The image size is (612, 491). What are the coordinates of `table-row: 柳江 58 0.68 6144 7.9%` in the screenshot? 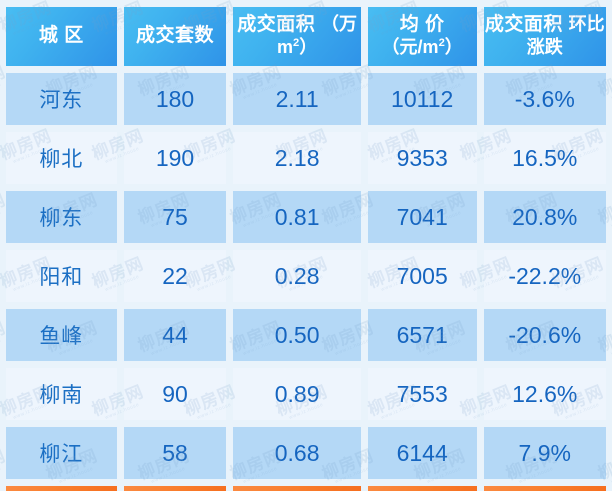 It's located at (306, 453).